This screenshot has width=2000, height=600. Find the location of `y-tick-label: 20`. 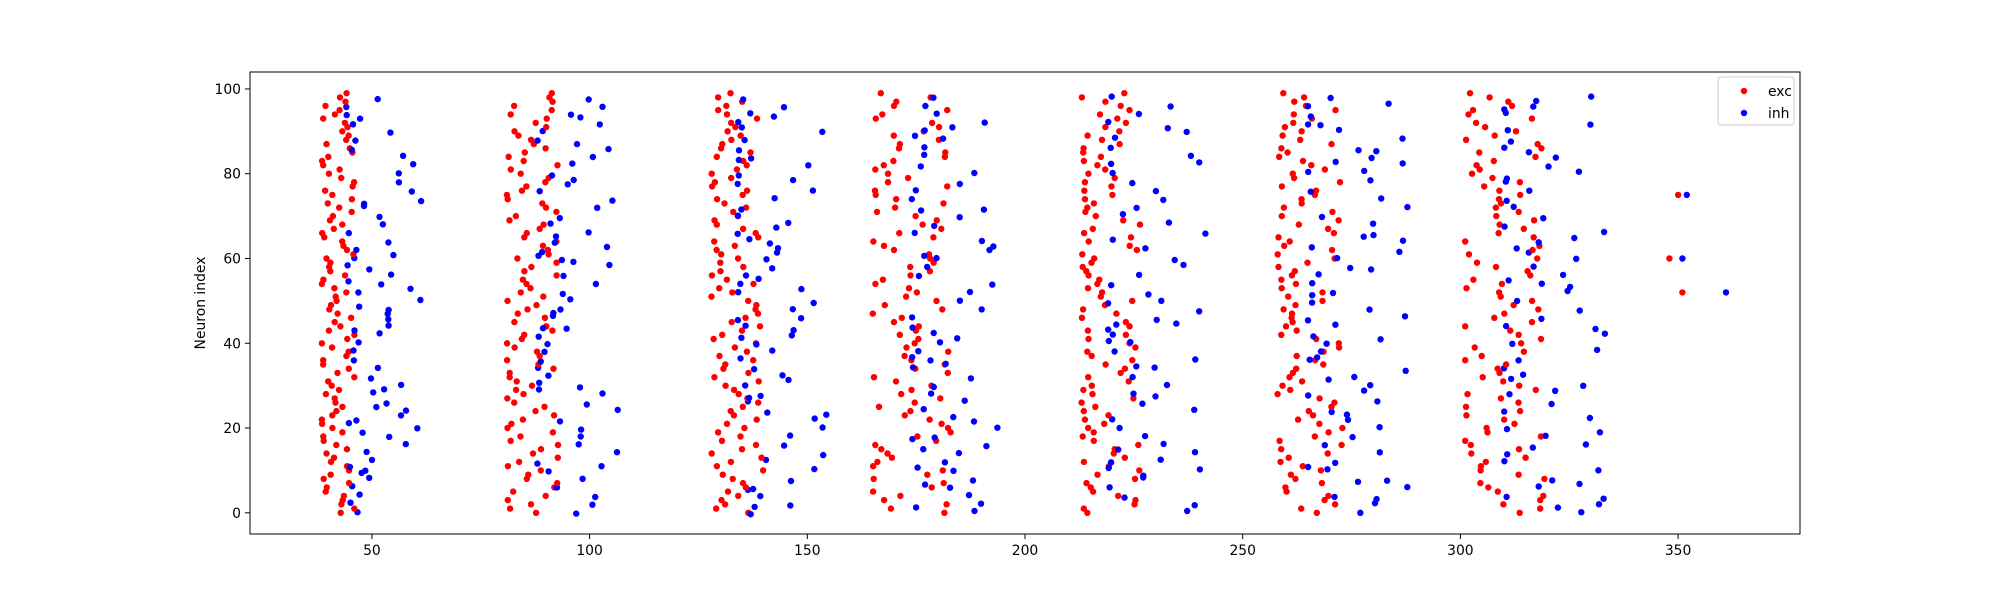

y-tick-label: 20 is located at coordinates (232, 429).